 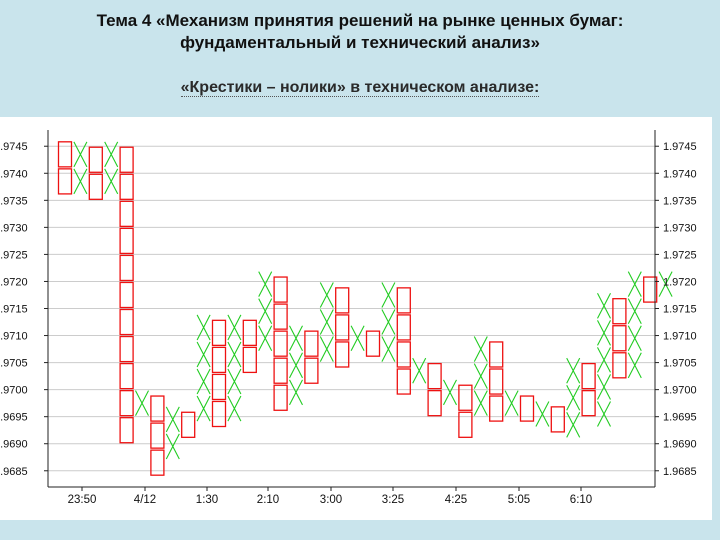 What do you see at coordinates (680, 337) in the screenshot?
I see `y-tick-label-right: 1.9710` at bounding box center [680, 337].